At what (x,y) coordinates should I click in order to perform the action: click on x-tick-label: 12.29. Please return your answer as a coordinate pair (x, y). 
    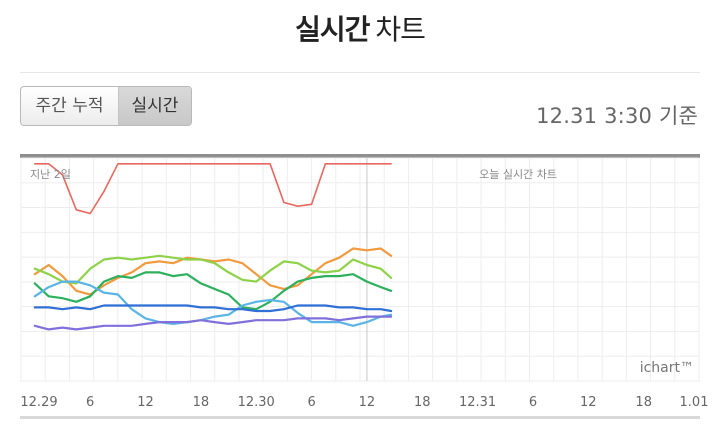
    Looking at the image, I should click on (38, 402).